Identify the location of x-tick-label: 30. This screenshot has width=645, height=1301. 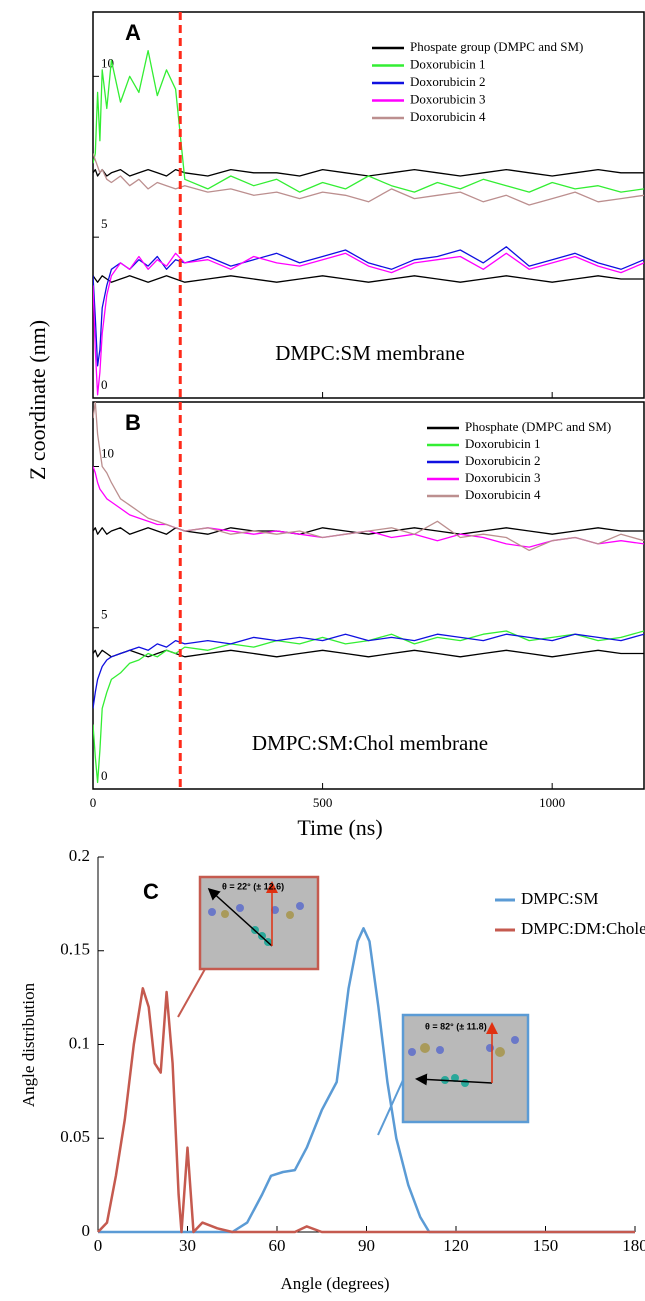
(187, 1245).